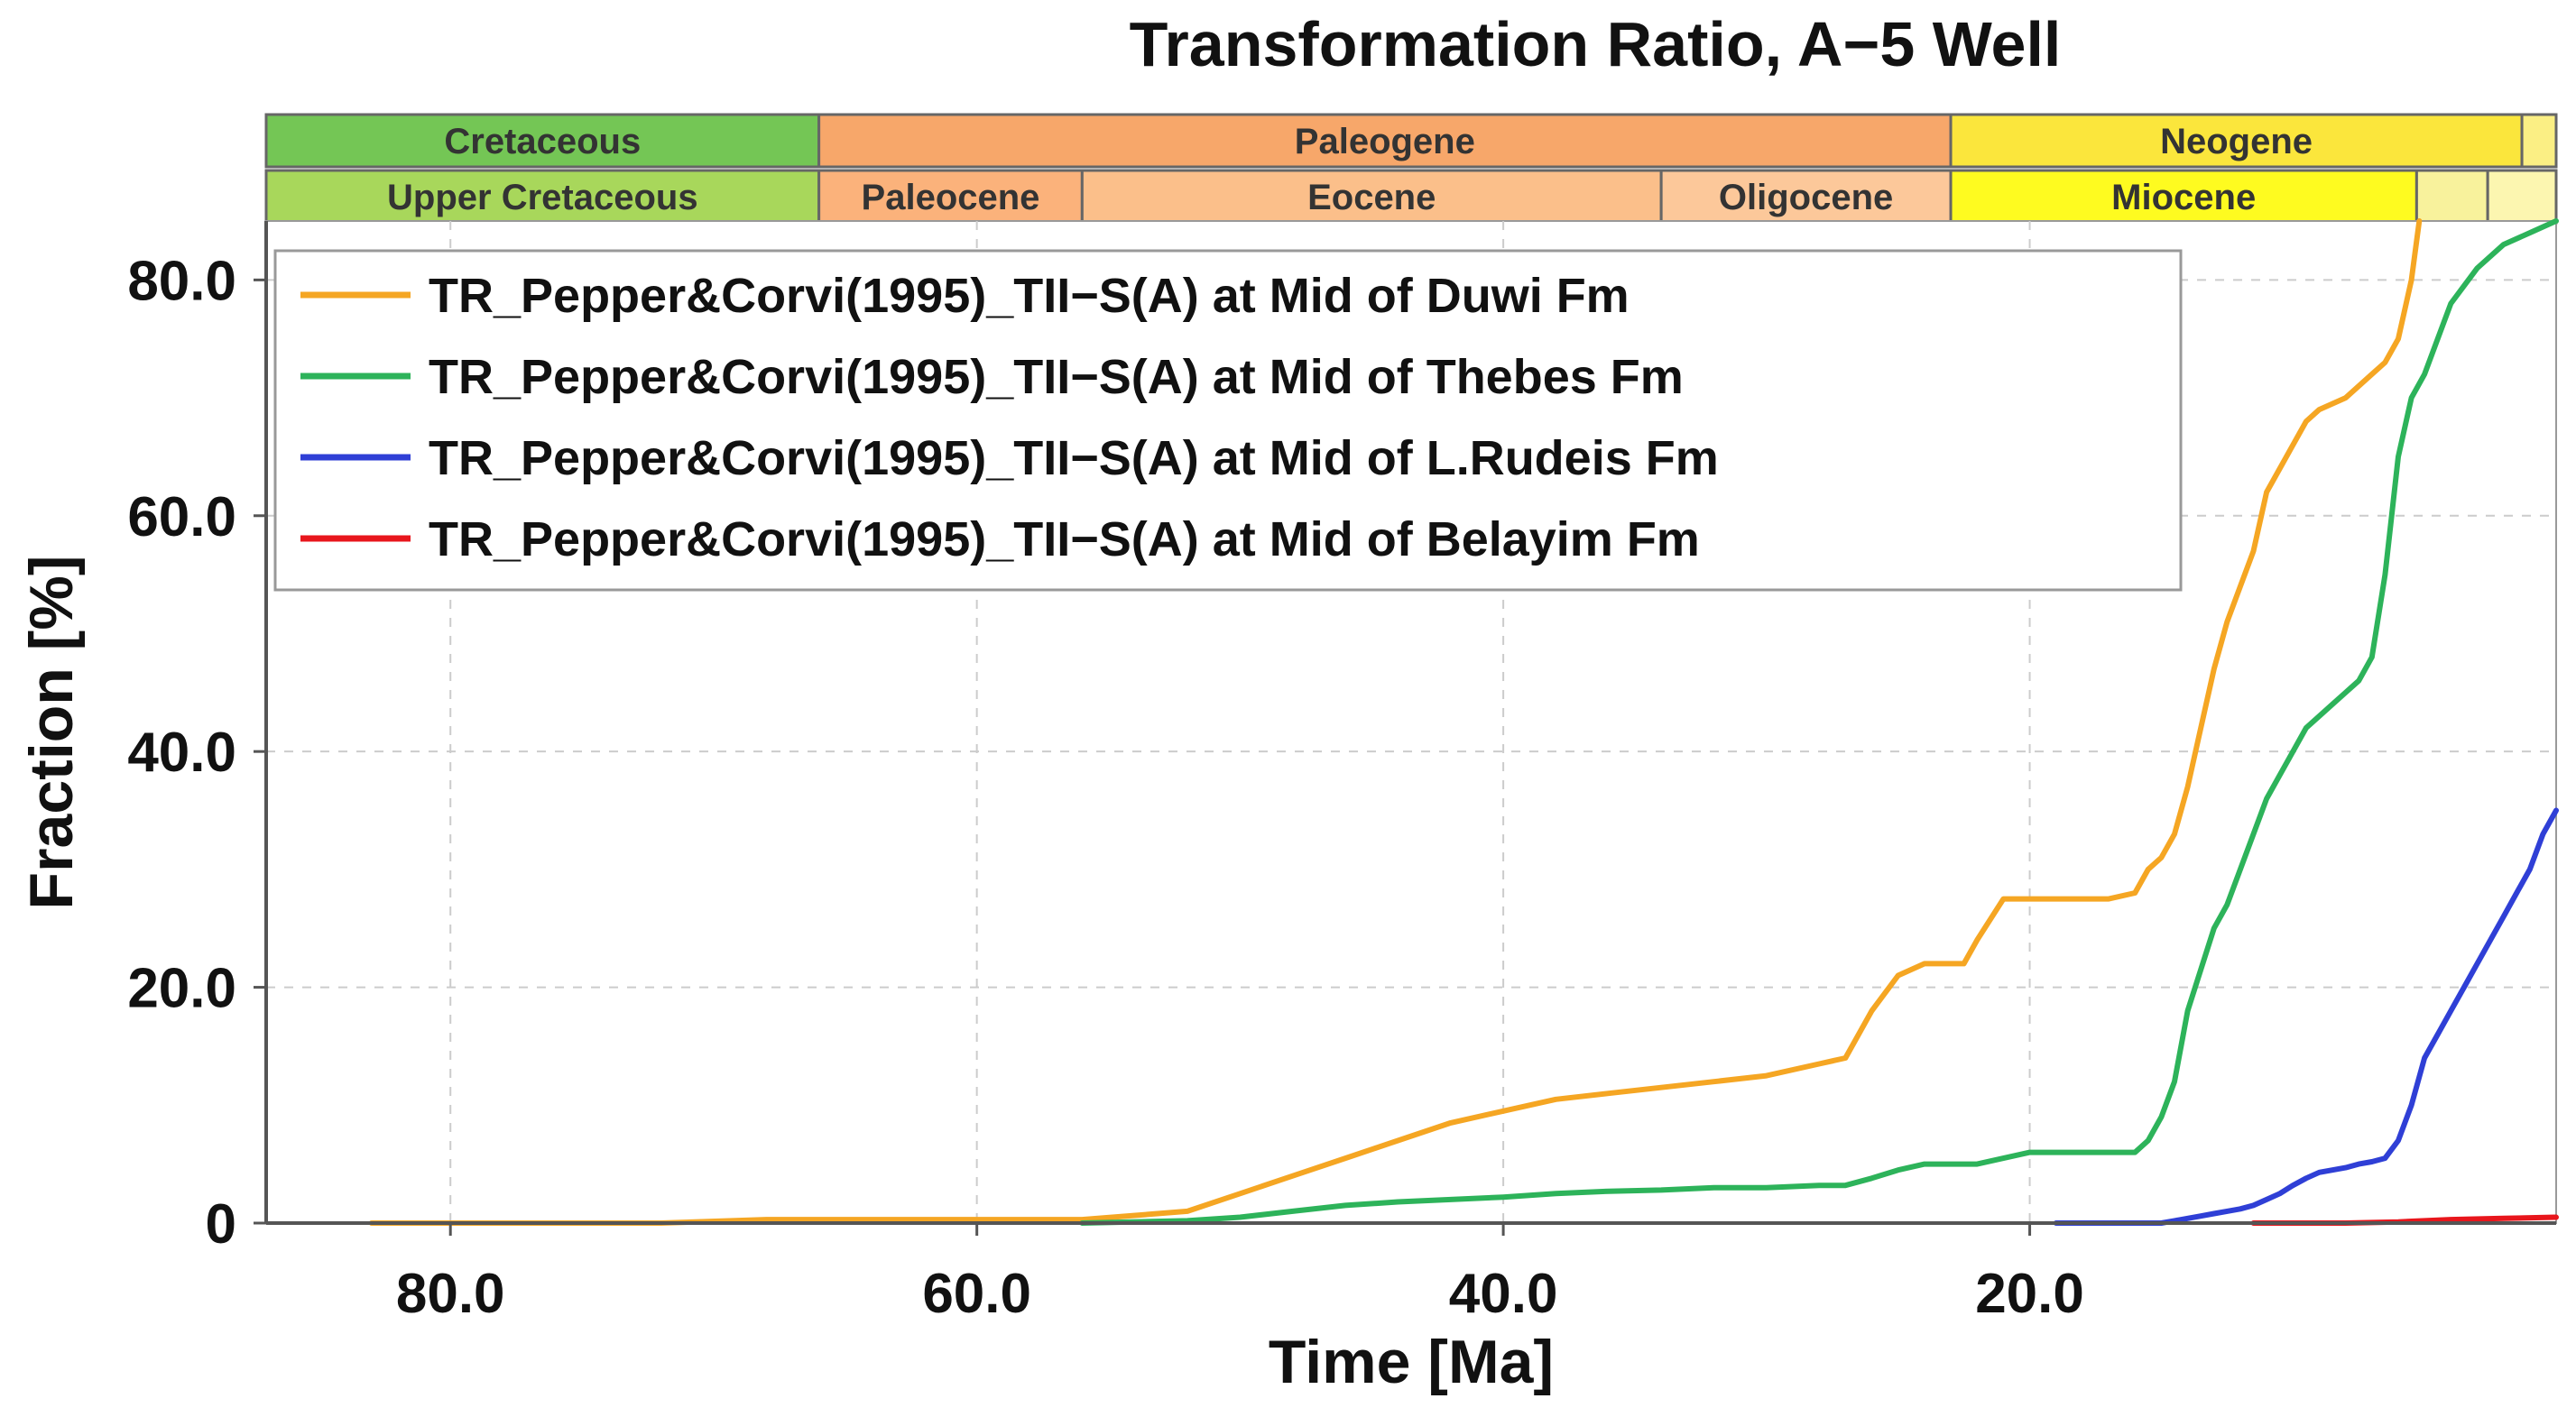  What do you see at coordinates (221, 1224) in the screenshot?
I see `y-tick-label: 0` at bounding box center [221, 1224].